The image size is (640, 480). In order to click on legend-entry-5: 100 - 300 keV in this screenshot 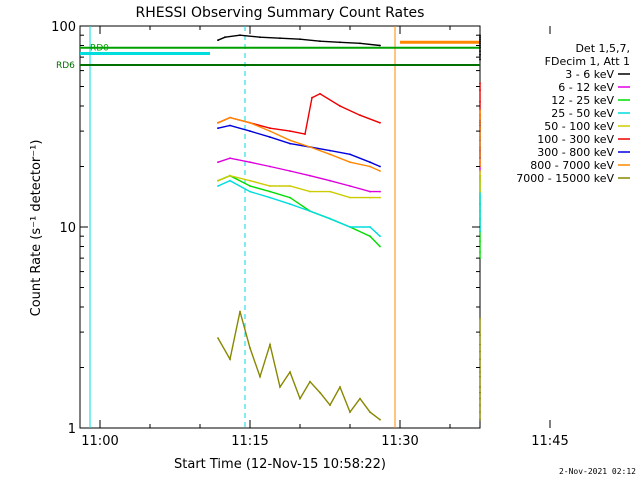, I will do `click(575, 139)`.